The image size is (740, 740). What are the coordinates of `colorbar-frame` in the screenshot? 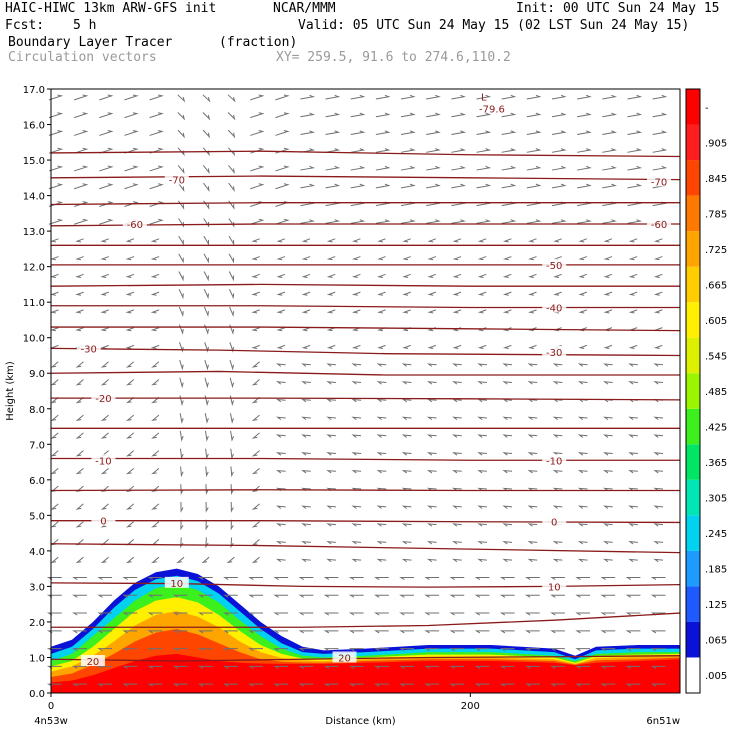 It's located at (693, 391).